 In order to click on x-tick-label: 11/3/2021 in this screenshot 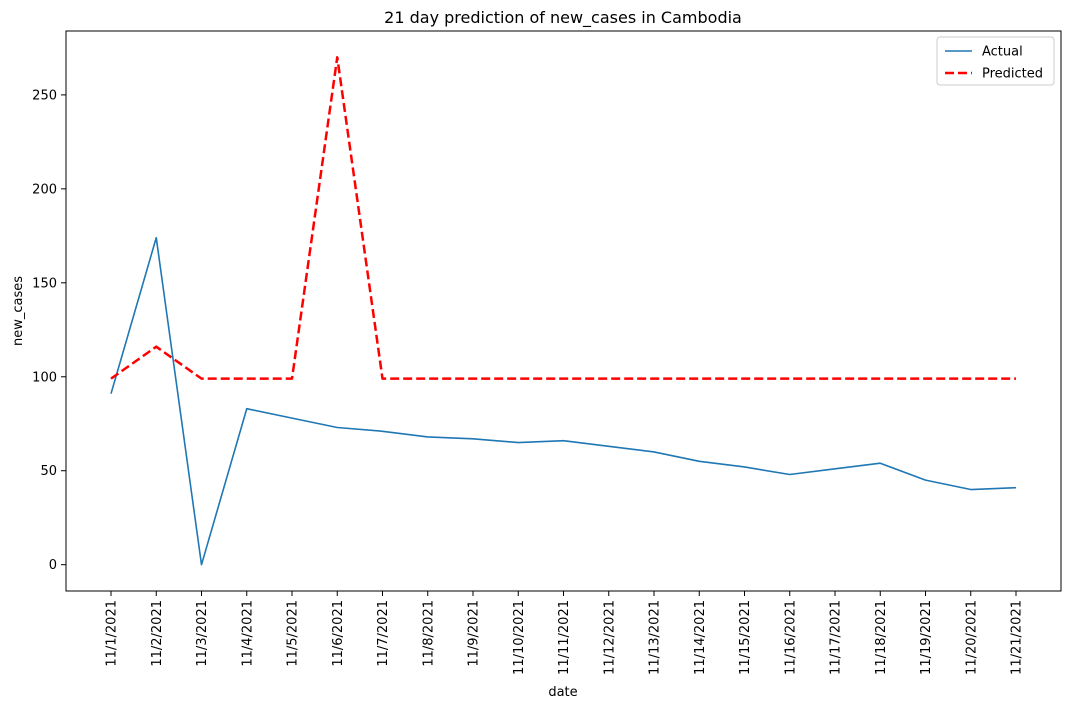, I will do `click(202, 633)`.